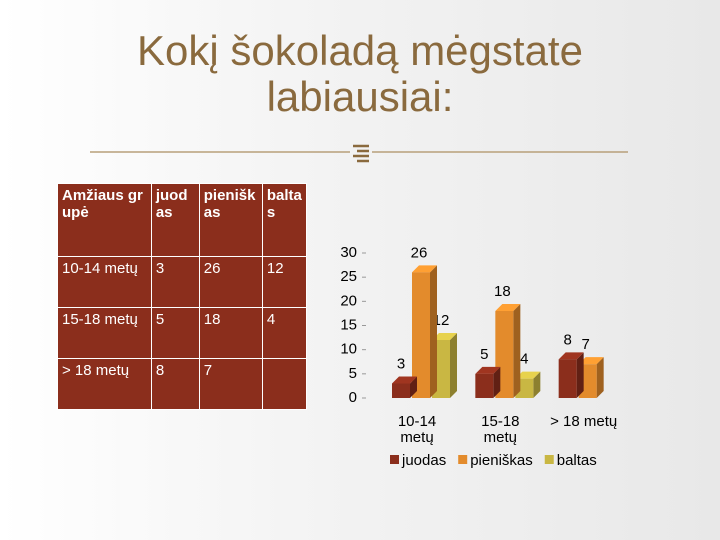 The height and width of the screenshot is (540, 720). I want to click on value-label: 8, so click(567, 339).